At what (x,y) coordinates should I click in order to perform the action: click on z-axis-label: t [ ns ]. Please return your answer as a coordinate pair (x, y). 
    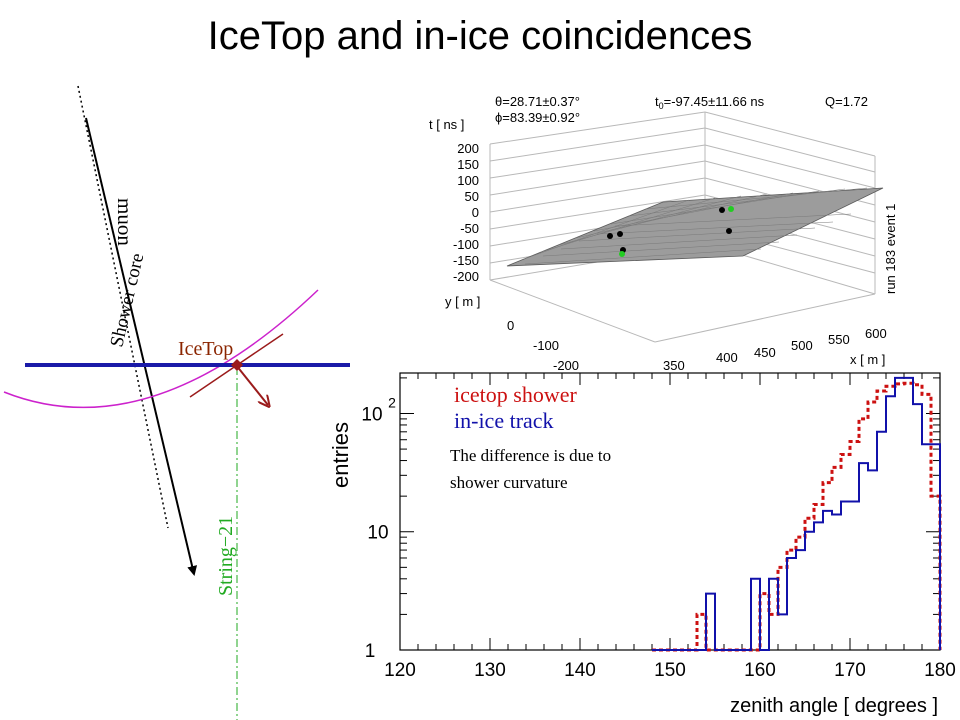
    Looking at the image, I should click on (446, 124).